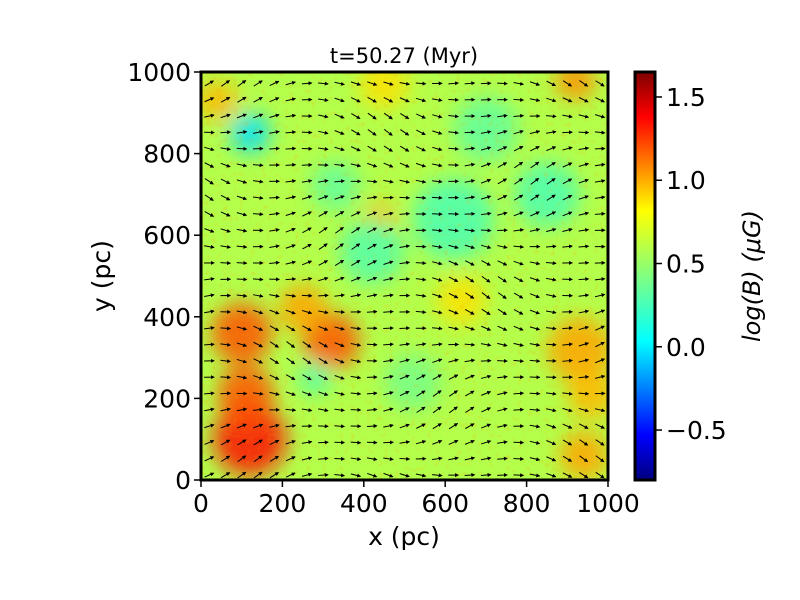 Image resolution: width=800 pixels, height=600 pixels. I want to click on x-tick-label: 200, so click(283, 503).